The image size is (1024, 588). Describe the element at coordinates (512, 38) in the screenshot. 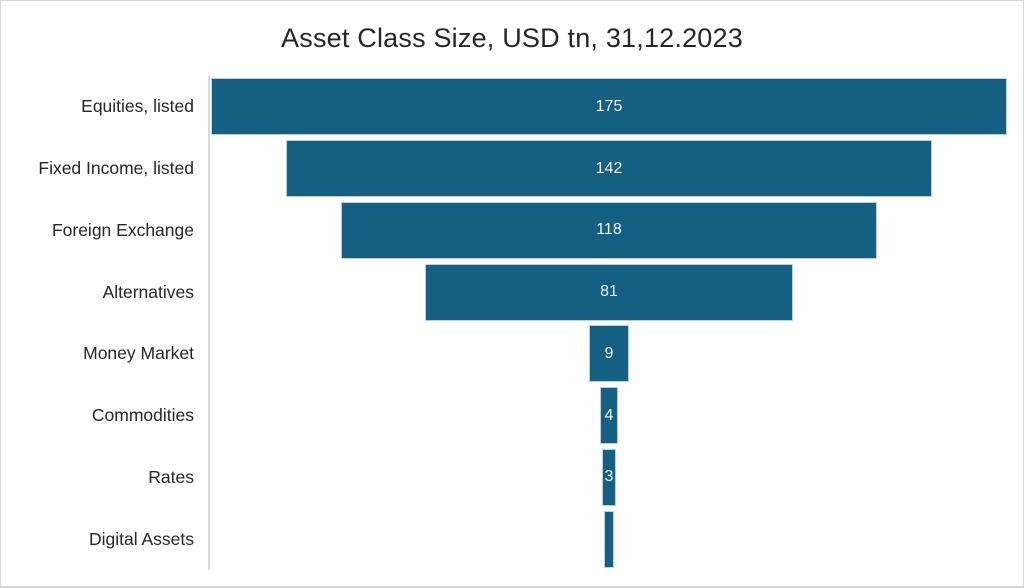

I see `chart-title: Asset Class Size, USD tn, 31,12.2023` at that location.